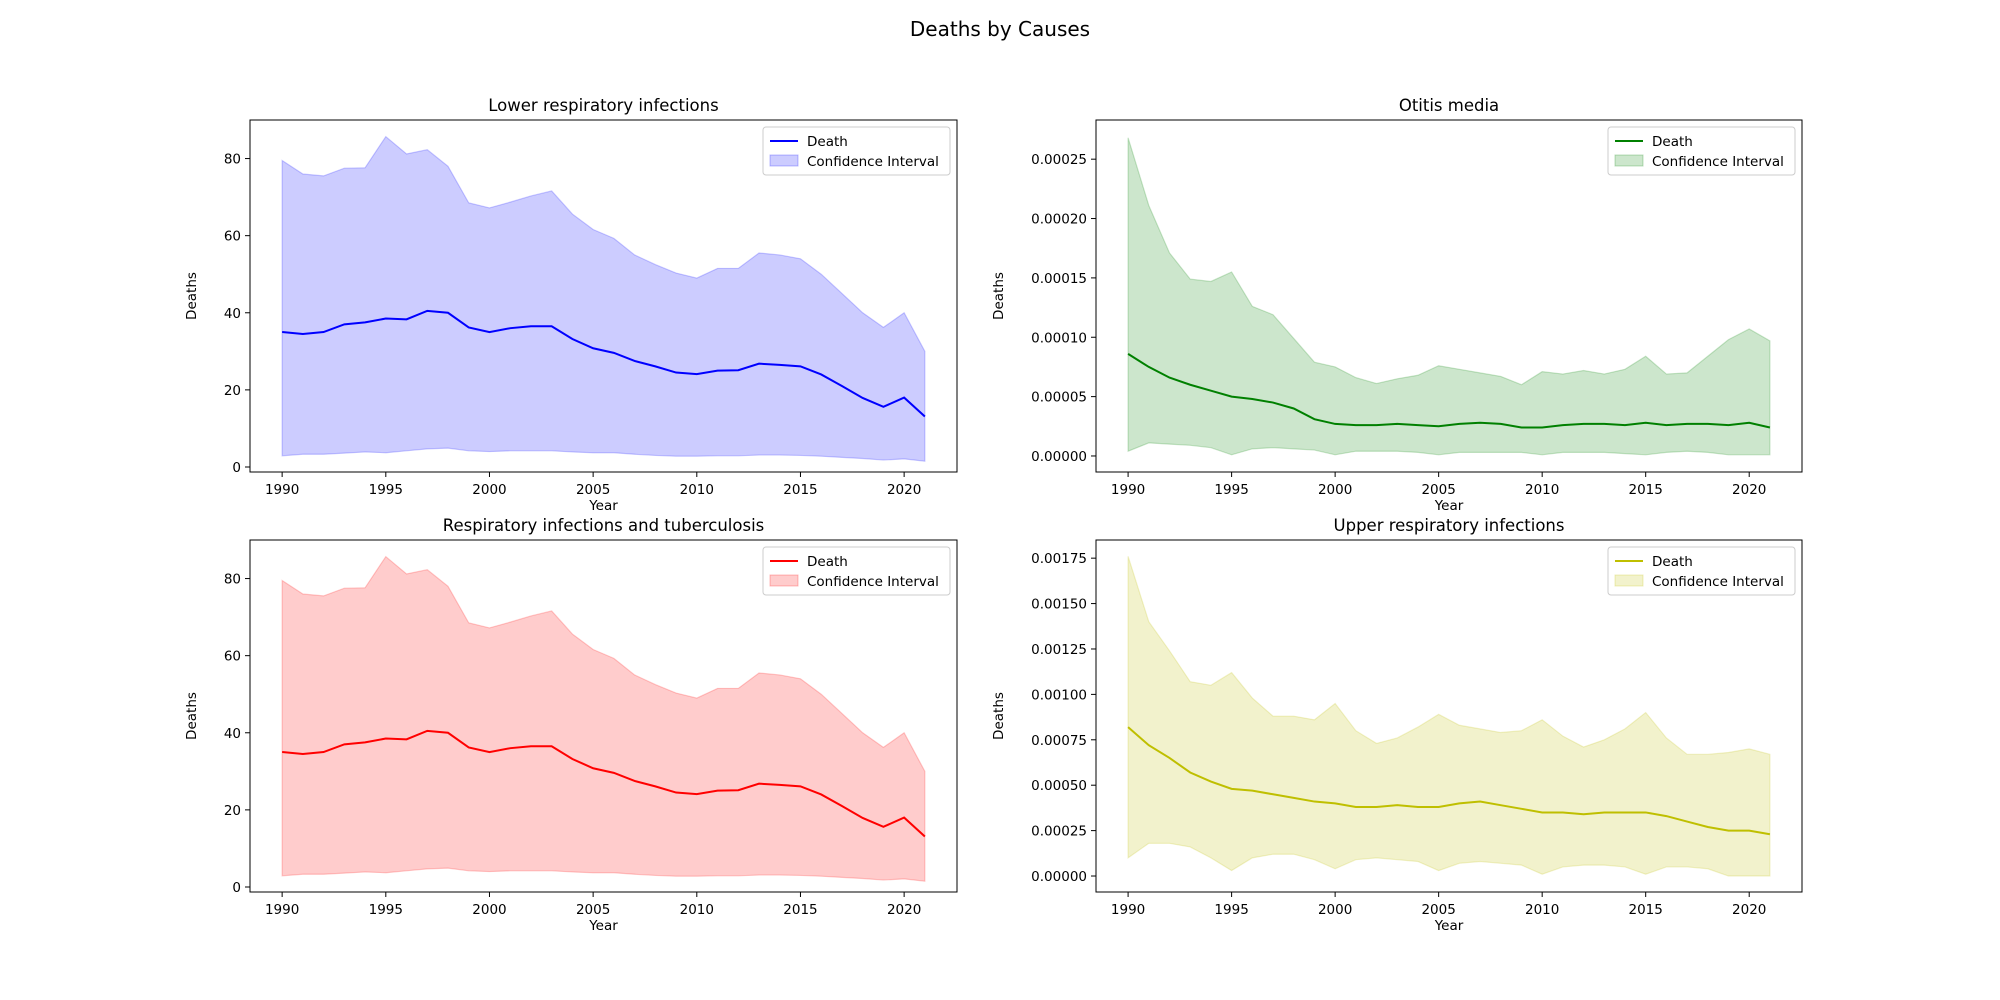  What do you see at coordinates (1059, 695) in the screenshot?
I see `y-tick-label: 0.00100` at bounding box center [1059, 695].